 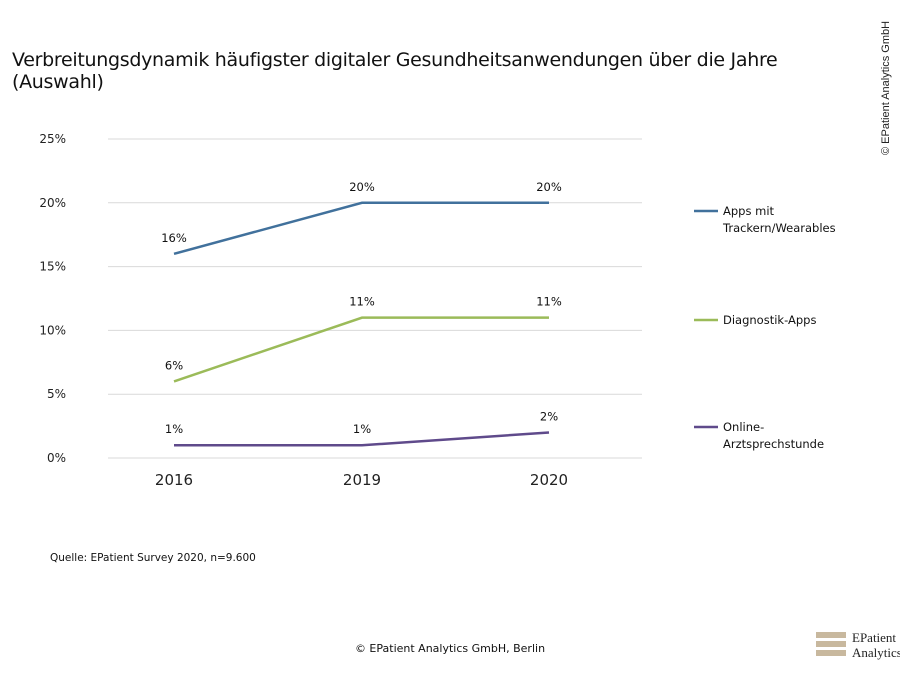 I want to click on source-note: Quelle: EPatient Survey 2020, n=9.600, so click(x=153, y=558).